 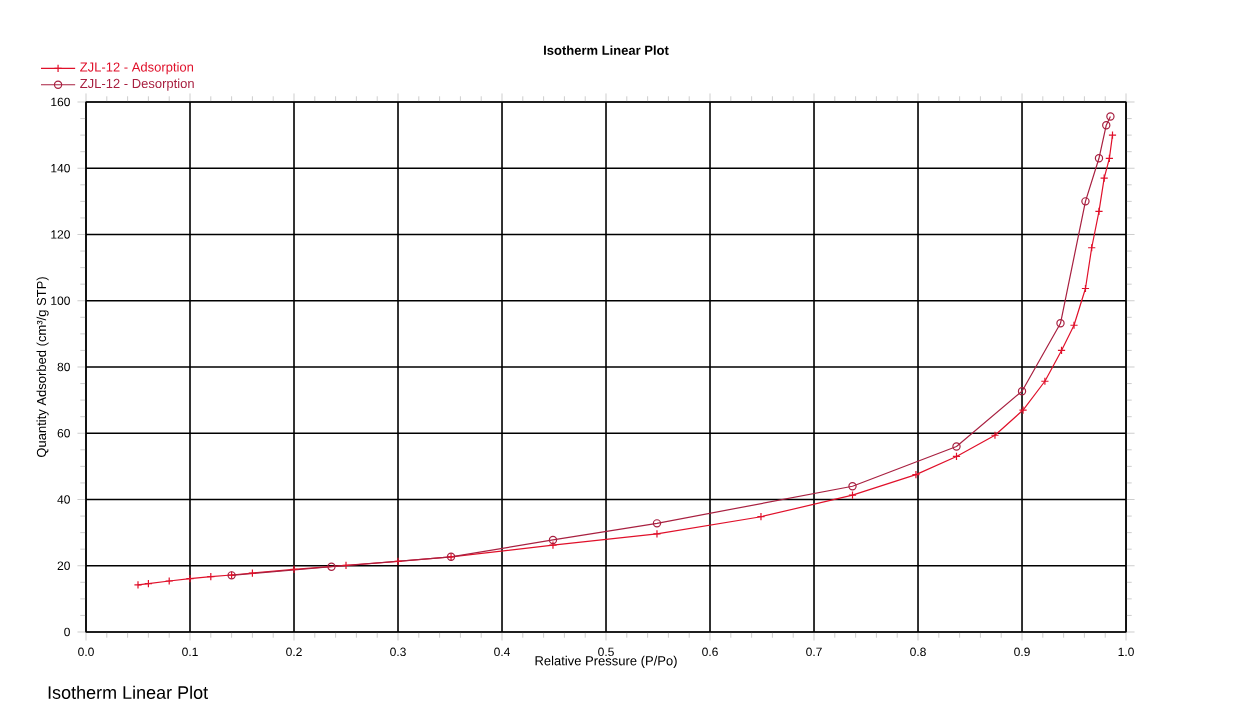 I want to click on text: Isotherm Linear Plot, so click(x=128, y=692).